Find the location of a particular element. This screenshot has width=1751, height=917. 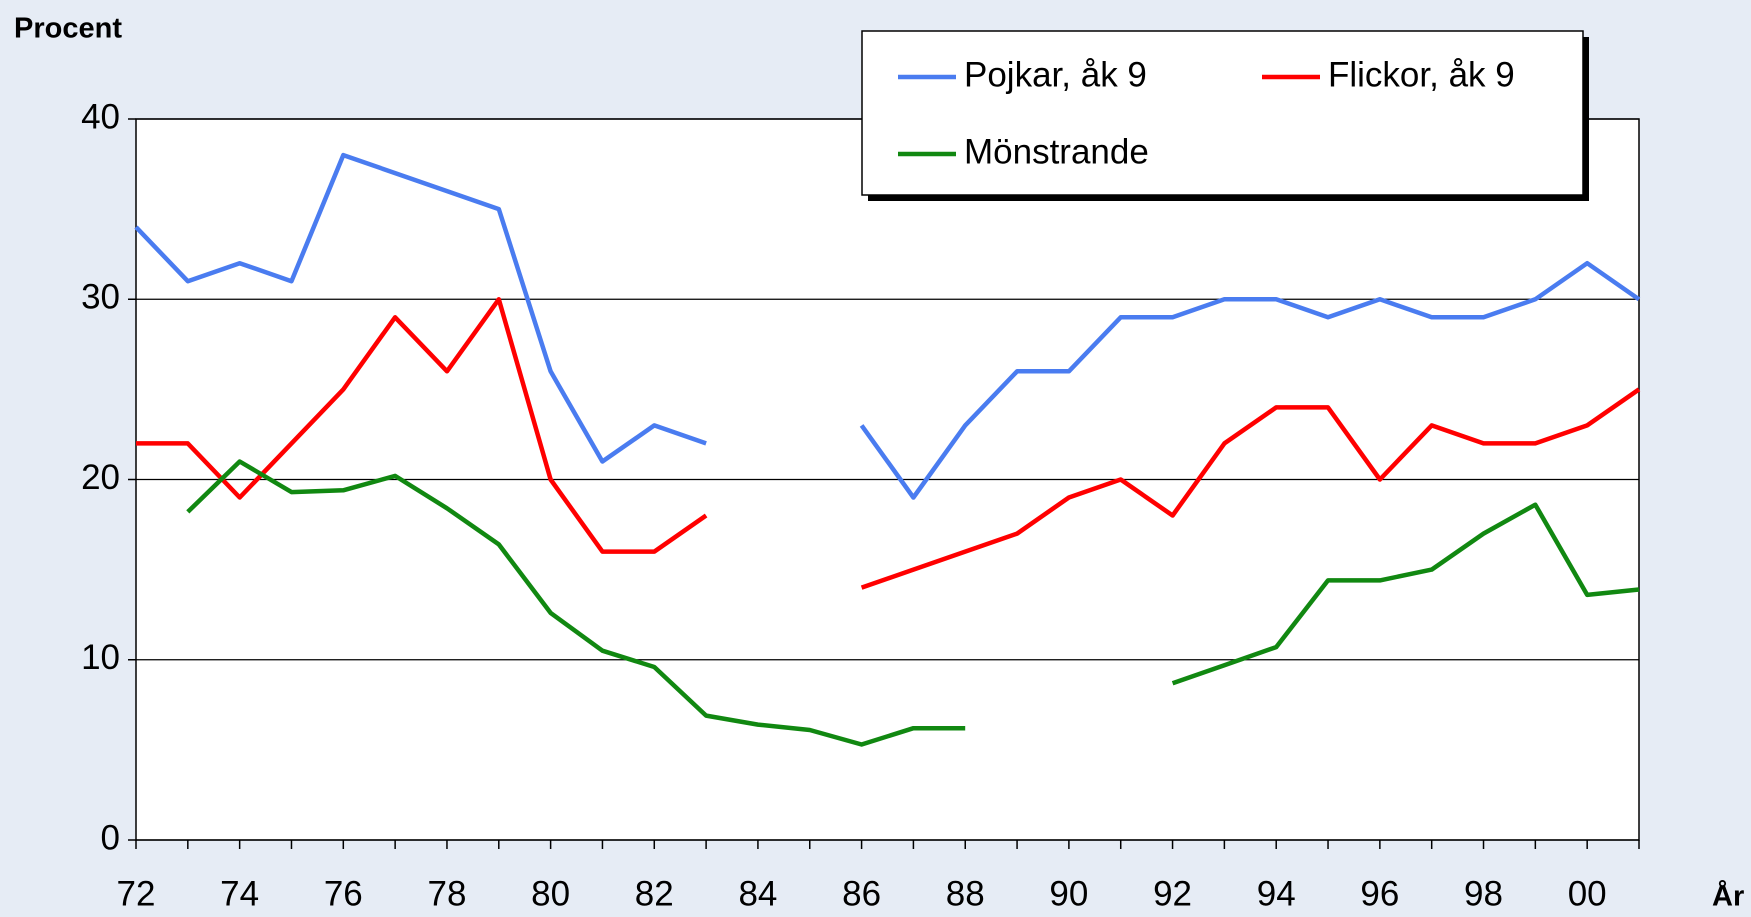

x-tick-label: 78 is located at coordinates (446, 893).